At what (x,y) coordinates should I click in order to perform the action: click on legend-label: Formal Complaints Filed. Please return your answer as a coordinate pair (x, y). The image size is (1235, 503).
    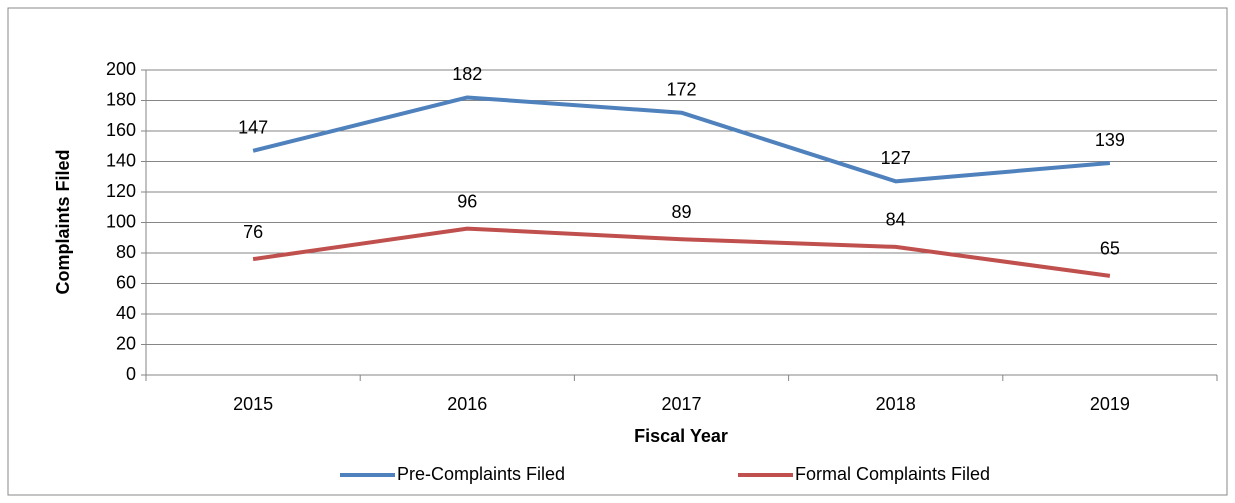
    Looking at the image, I should click on (892, 474).